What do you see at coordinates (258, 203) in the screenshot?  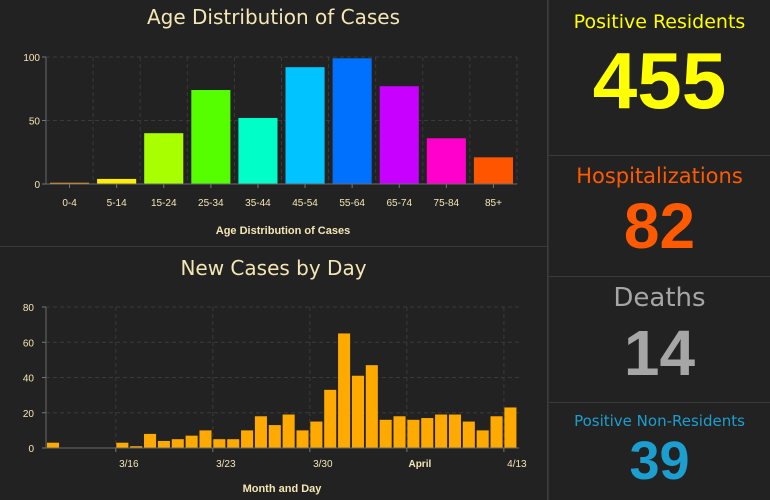 I see `age-x-tick-label: 35-44` at bounding box center [258, 203].